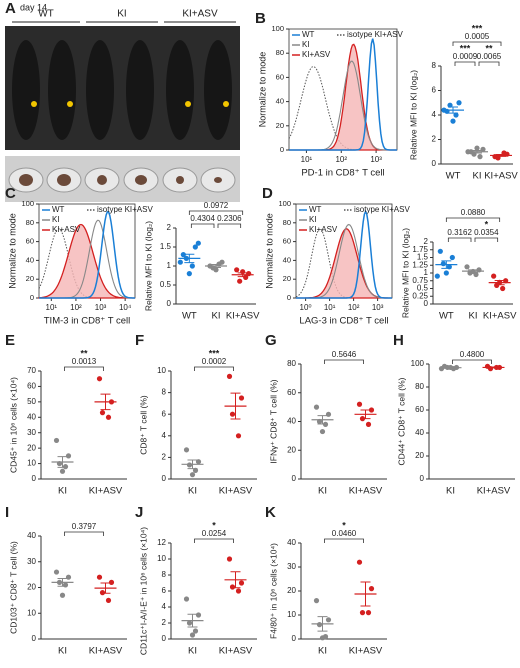  Describe the element at coordinates (316, 54) in the screenshot. I see `legend-label: KI+ASV` at that location.